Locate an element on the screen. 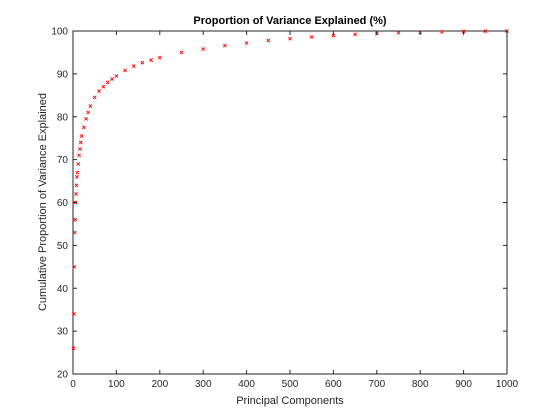 The height and width of the screenshot is (420, 560). chart-title: Proportion of Variance Explained (%) is located at coordinates (289, 21).